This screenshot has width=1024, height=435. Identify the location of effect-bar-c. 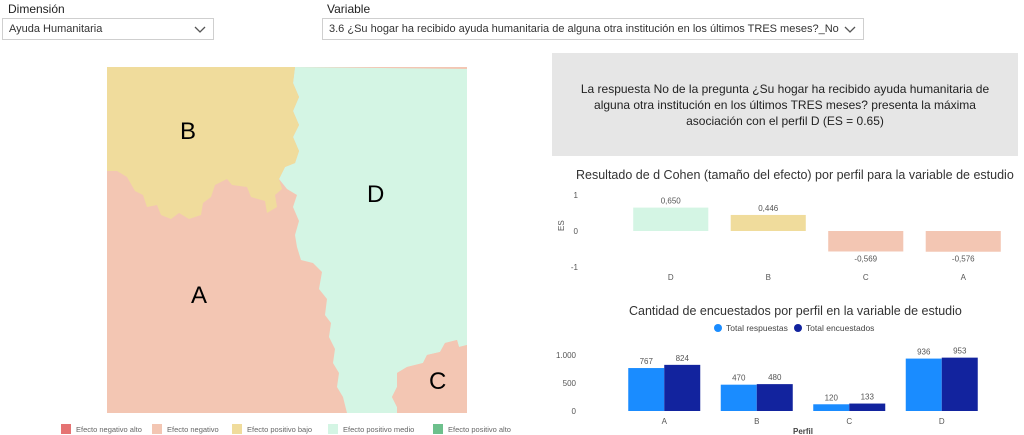
(866, 241).